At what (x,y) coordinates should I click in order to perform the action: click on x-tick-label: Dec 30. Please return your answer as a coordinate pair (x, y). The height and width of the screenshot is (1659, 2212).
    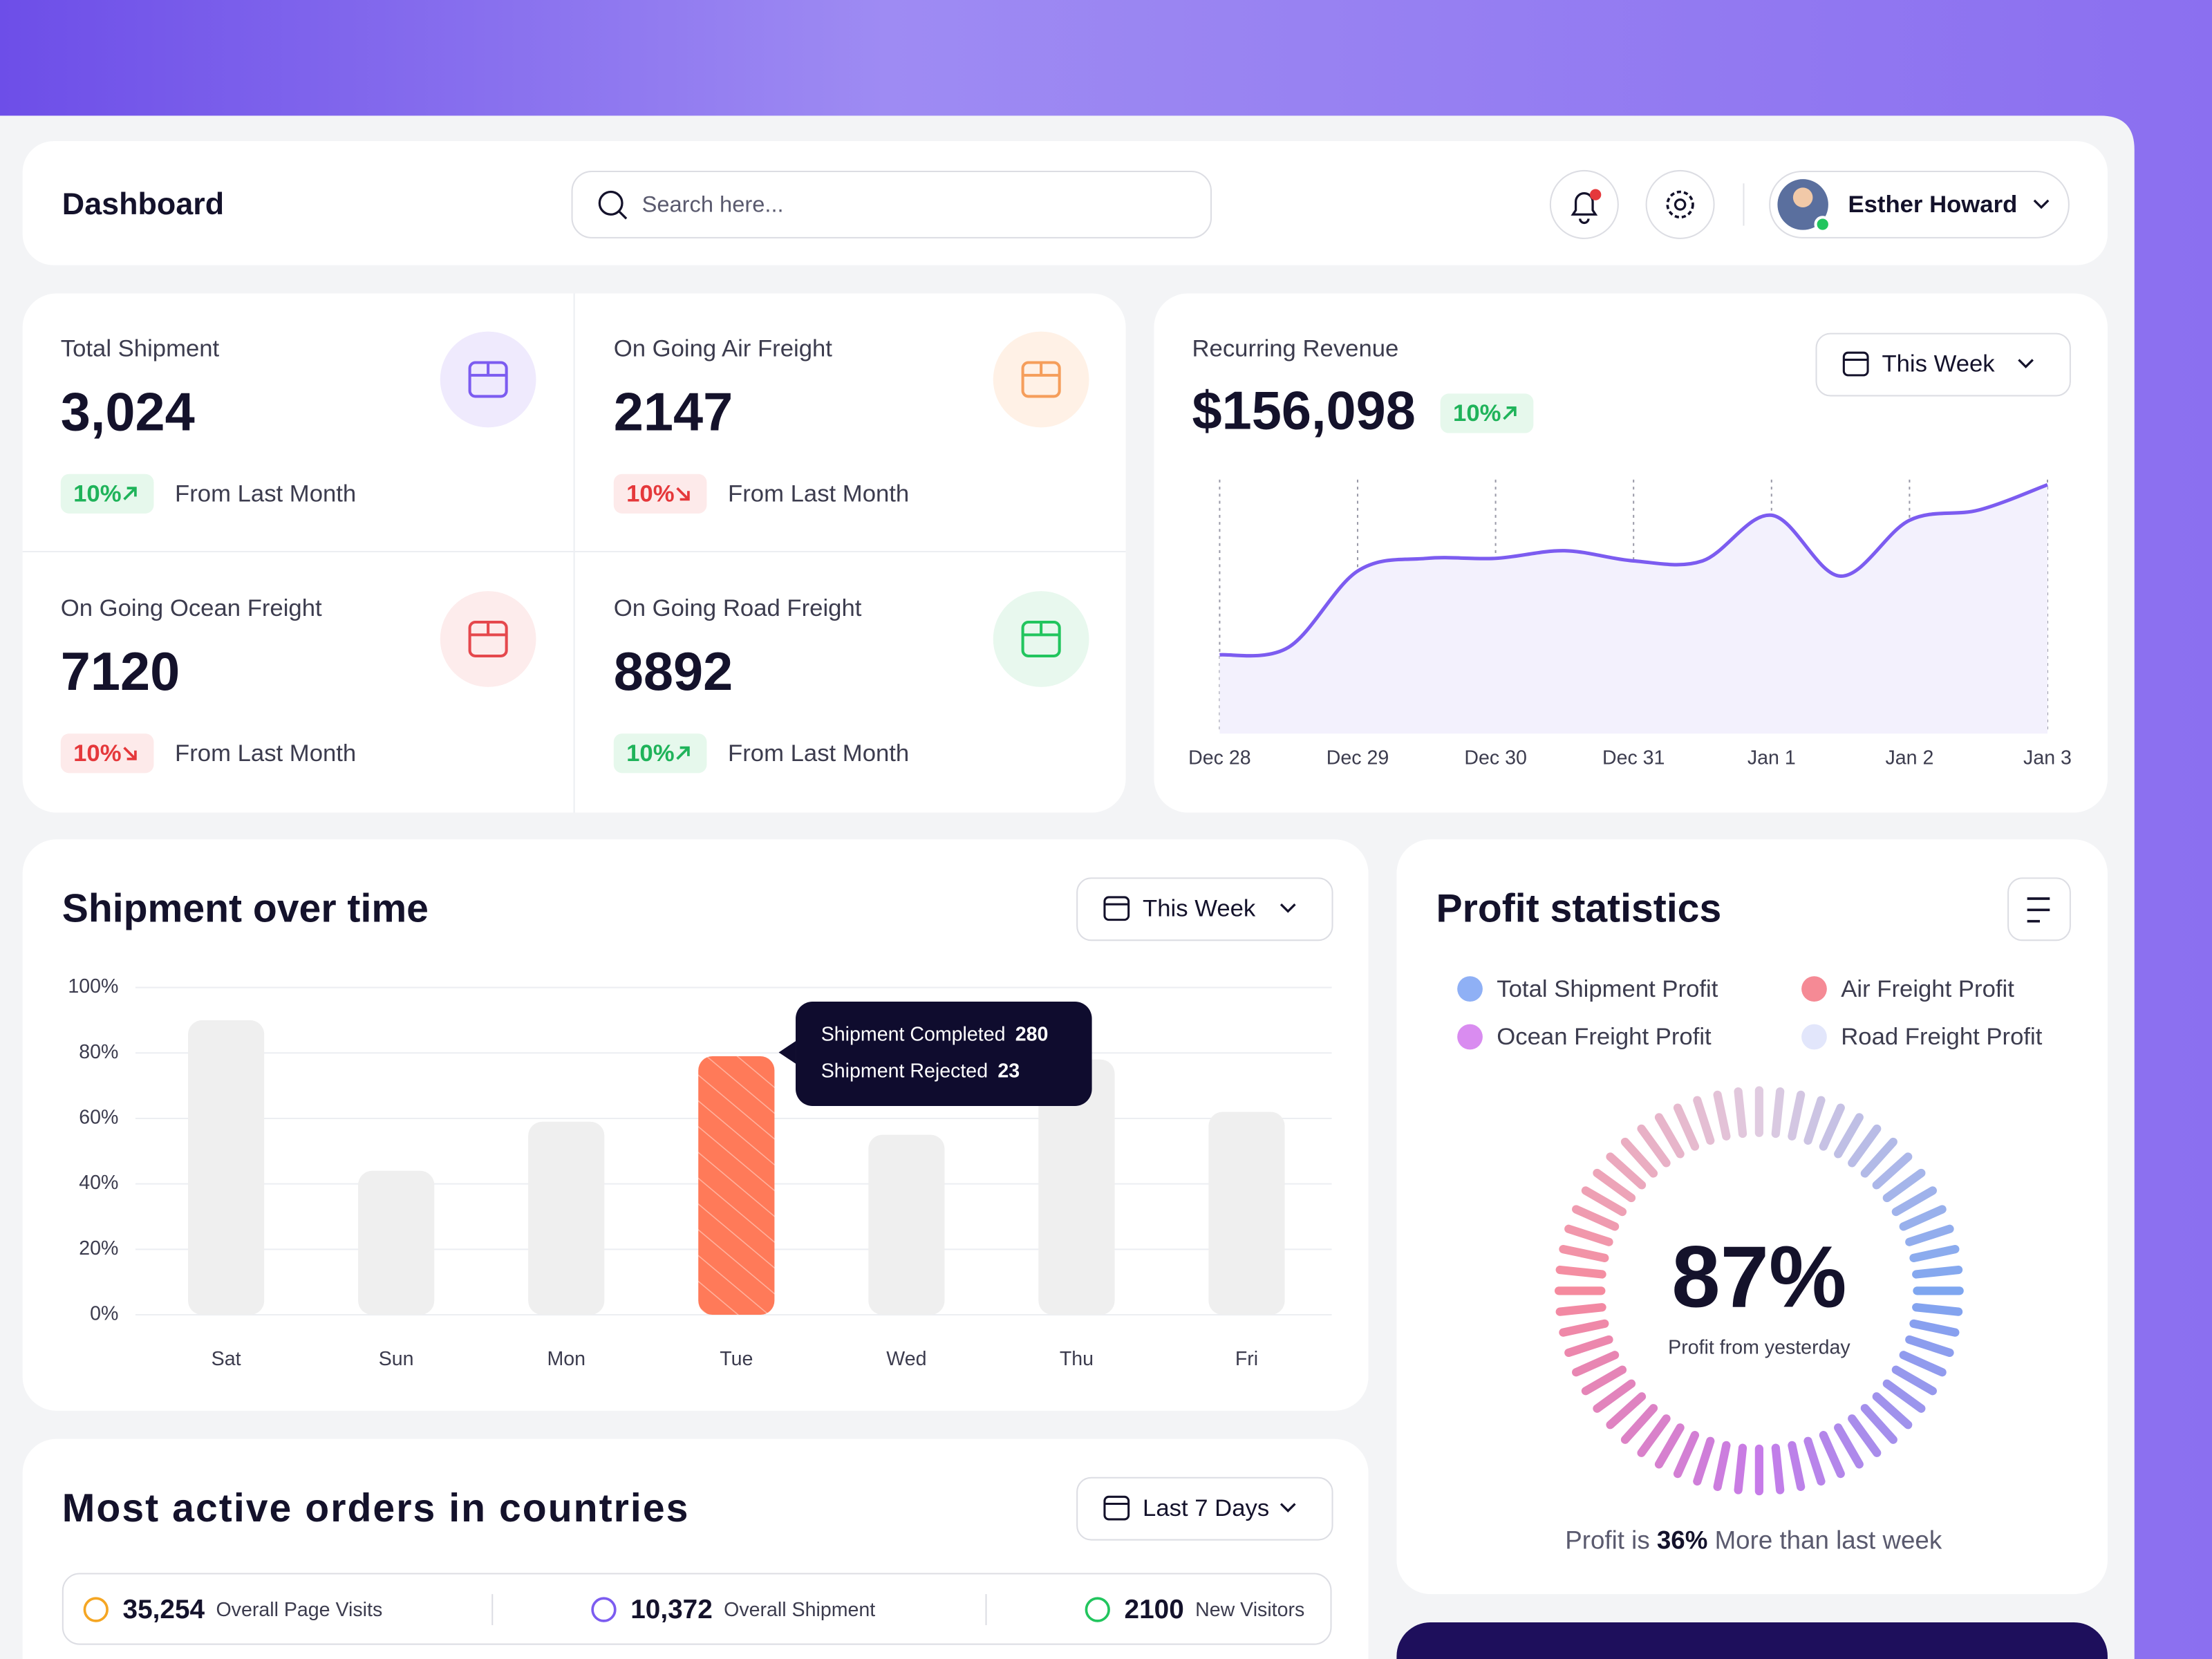
    Looking at the image, I should click on (1495, 758).